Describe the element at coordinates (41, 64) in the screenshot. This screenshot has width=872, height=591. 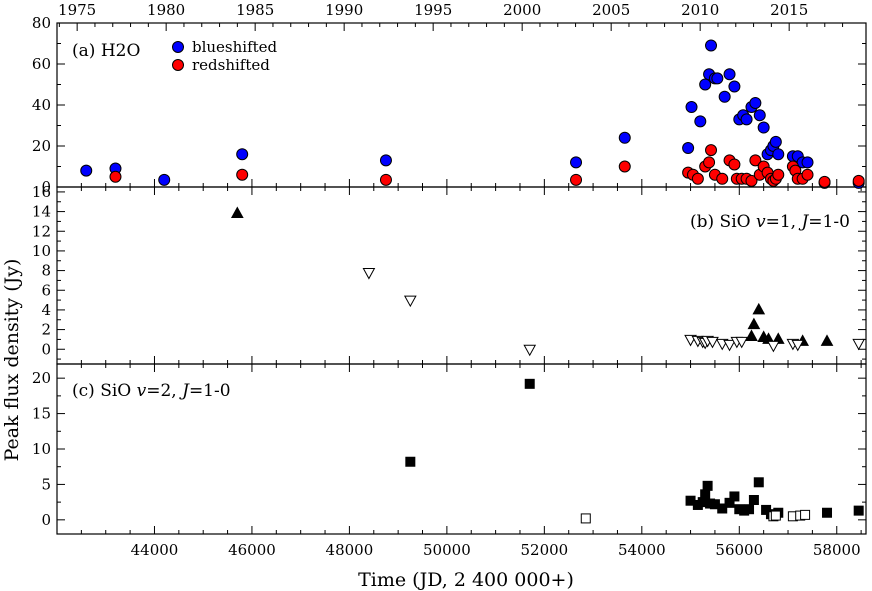
I see `y-tick-label: 60` at that location.